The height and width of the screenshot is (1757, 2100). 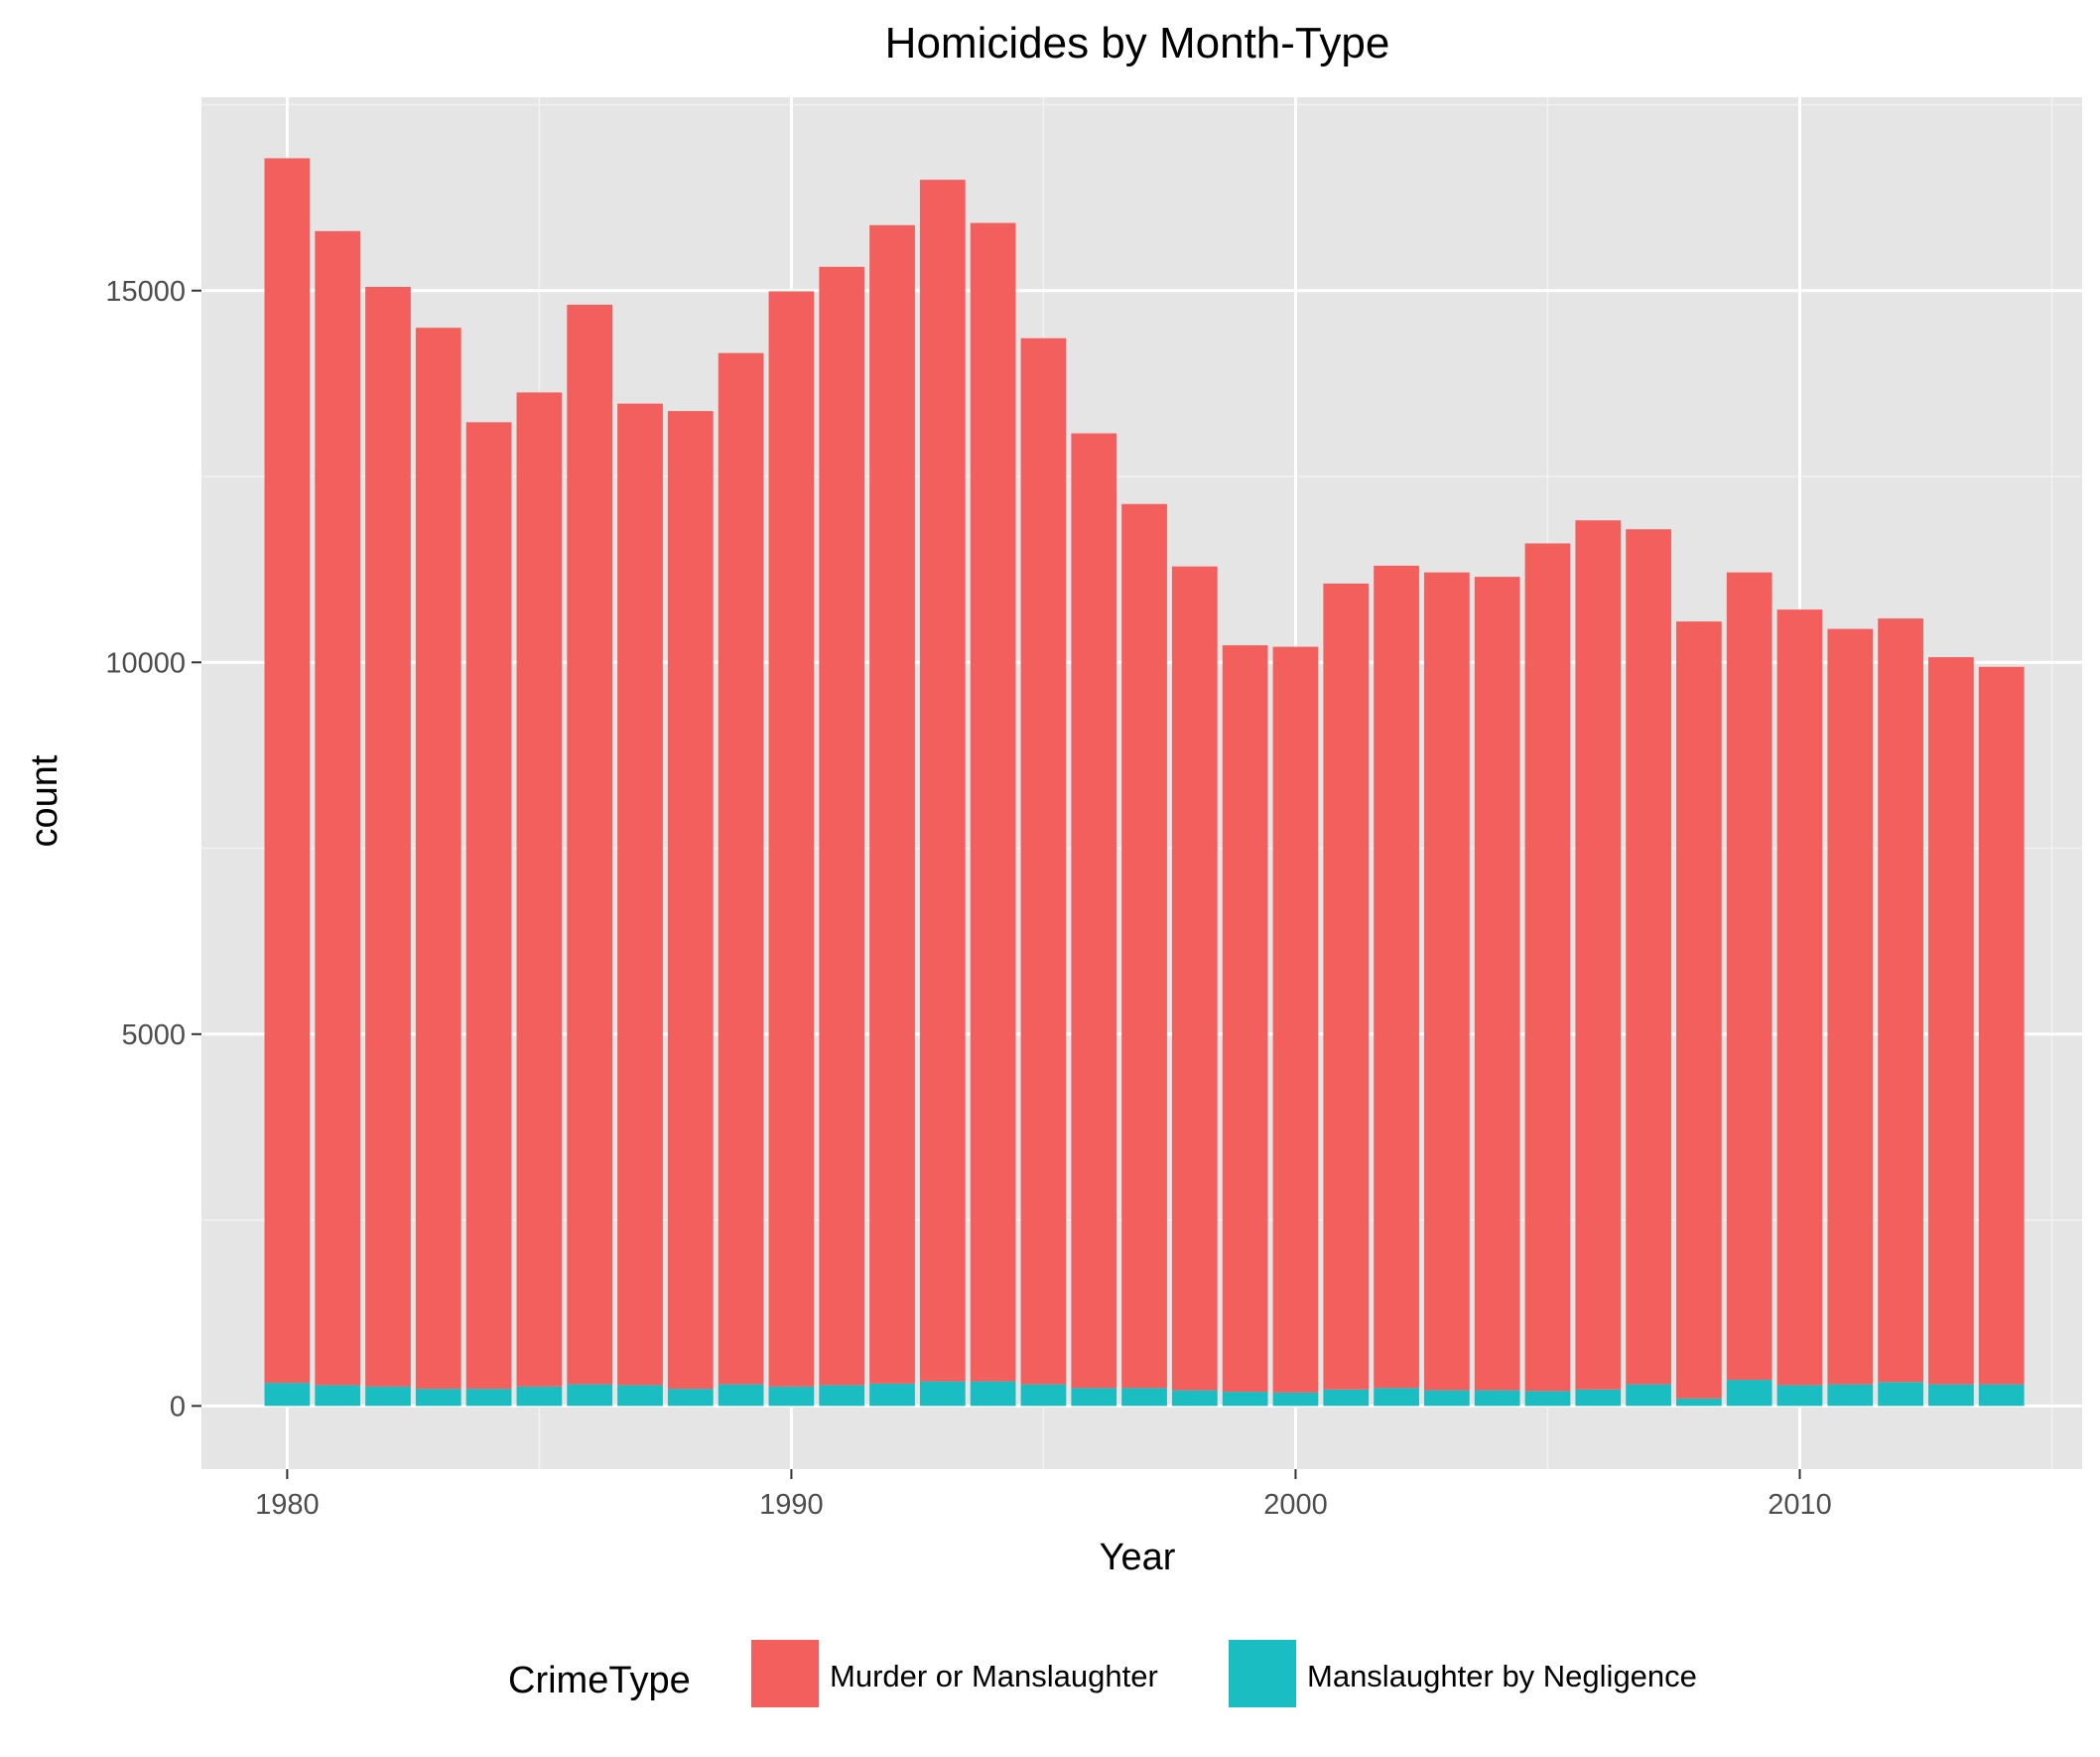 I want to click on bar-murder-or-manslaughter-1989, so click(x=741, y=868).